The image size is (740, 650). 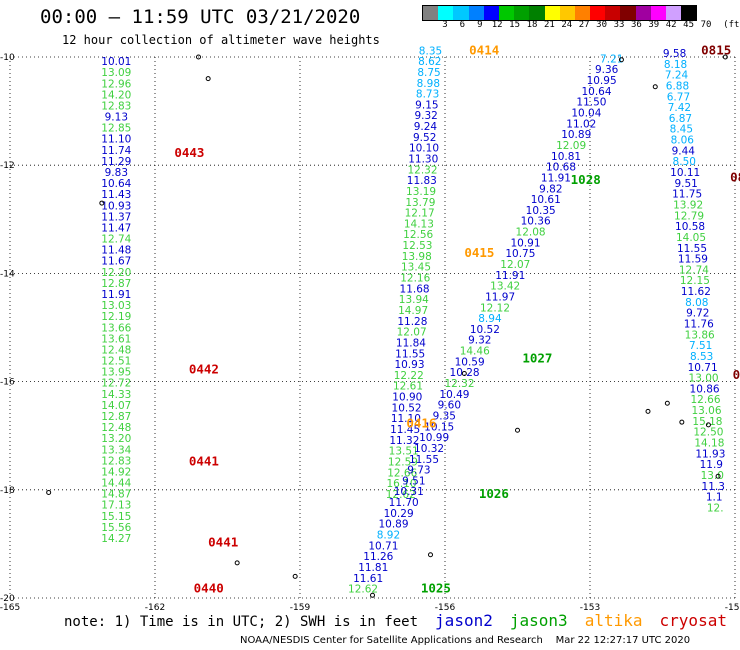 I want to click on x-tick-label: -159, so click(x=300, y=608).